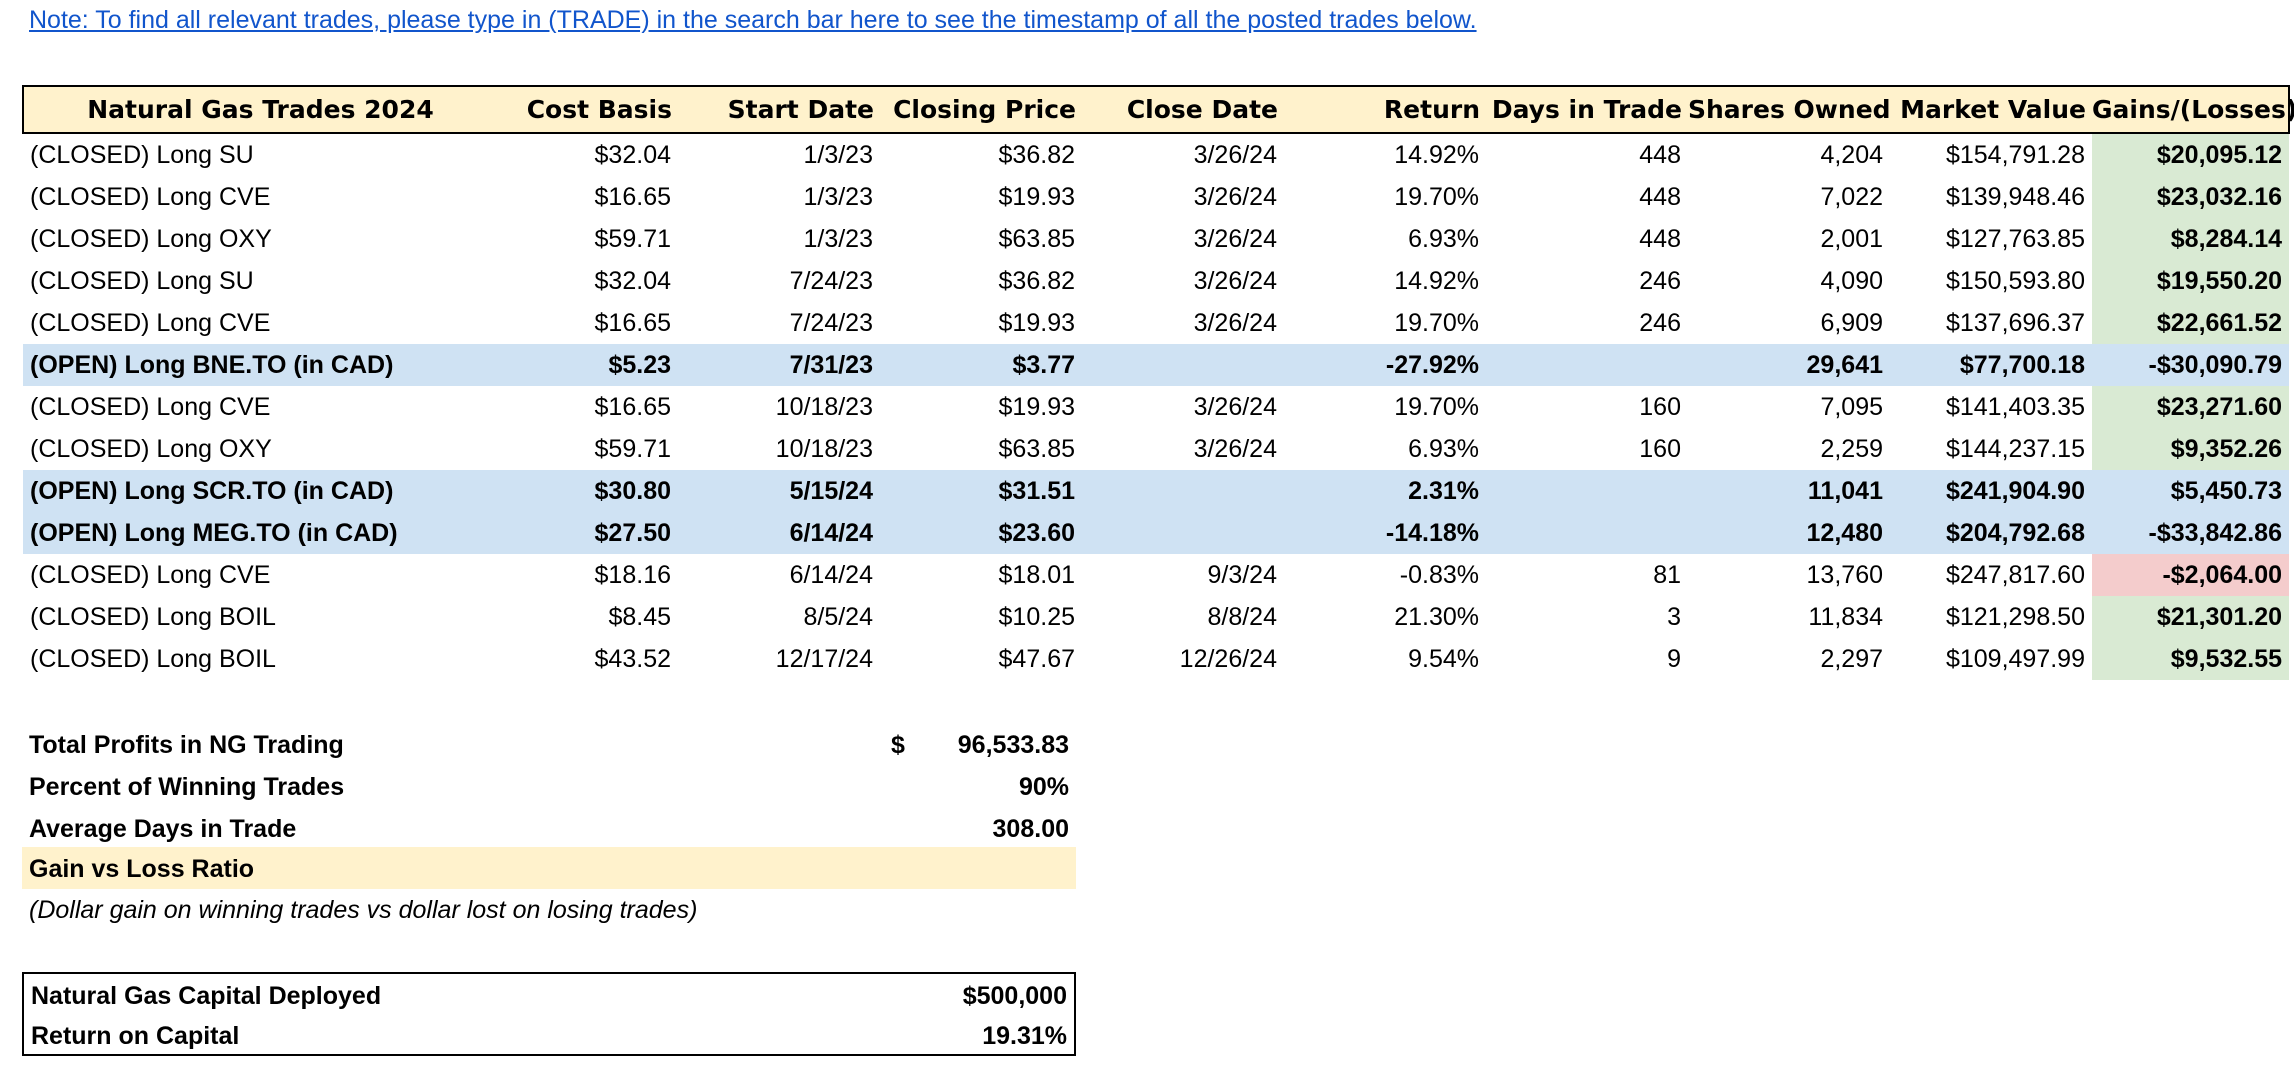 This screenshot has height=1074, width=2294. I want to click on trade-name-cell: (OPEN) Long SCR.TO (in CAD), so click(260, 491).